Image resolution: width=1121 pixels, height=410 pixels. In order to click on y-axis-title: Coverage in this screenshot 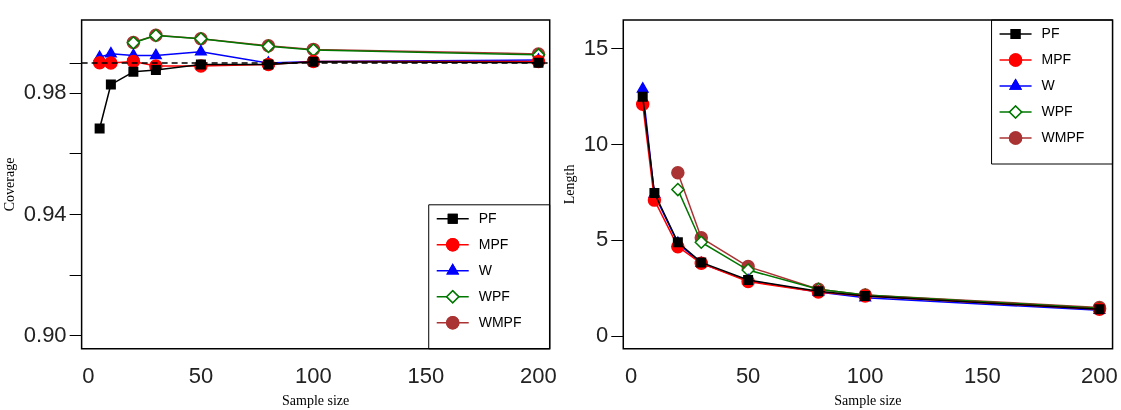, I will do `click(10, 184)`.